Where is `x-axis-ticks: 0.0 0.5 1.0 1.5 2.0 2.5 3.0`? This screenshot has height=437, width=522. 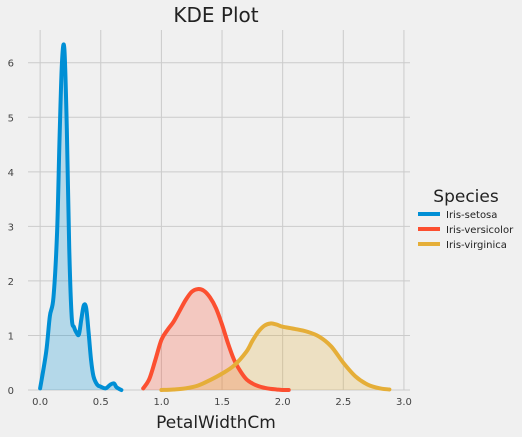
x-axis-ticks: 0.0 0.5 1.0 1.5 2.0 2.5 3.0 is located at coordinates (222, 402).